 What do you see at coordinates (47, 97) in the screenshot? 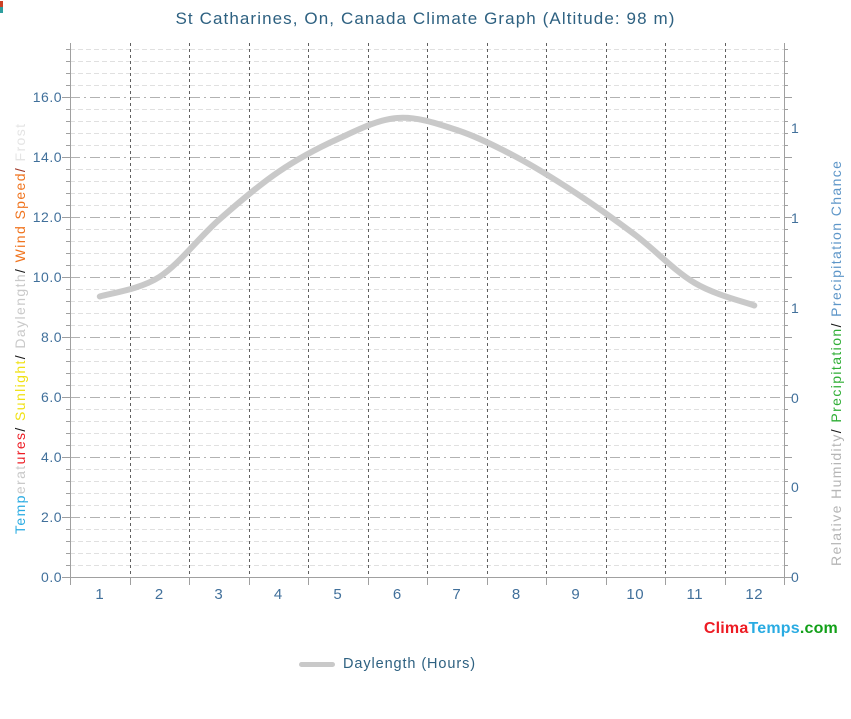
I see `left-axis-tick-label: 16.0` at bounding box center [47, 97].